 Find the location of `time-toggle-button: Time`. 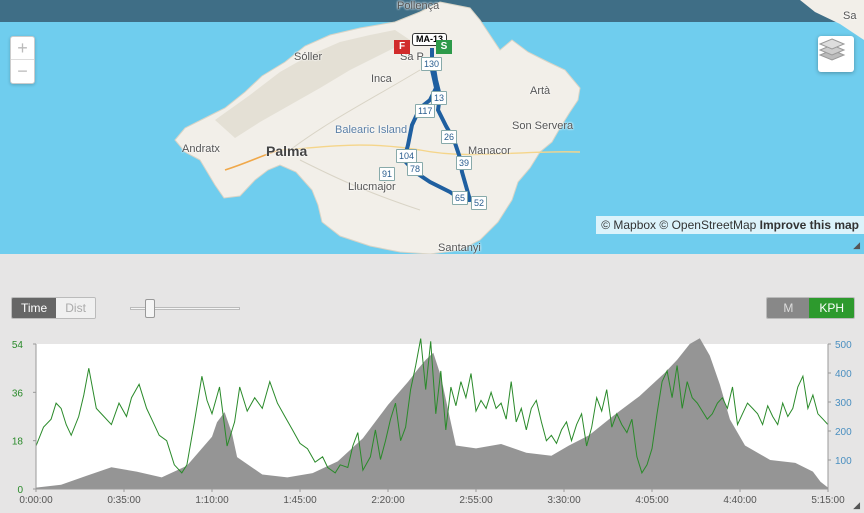

time-toggle-button: Time is located at coordinates (34, 308).